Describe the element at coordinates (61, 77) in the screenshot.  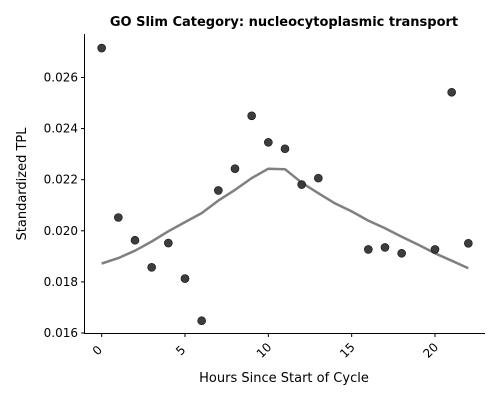
I see `y-tick-label: 0.026` at that location.